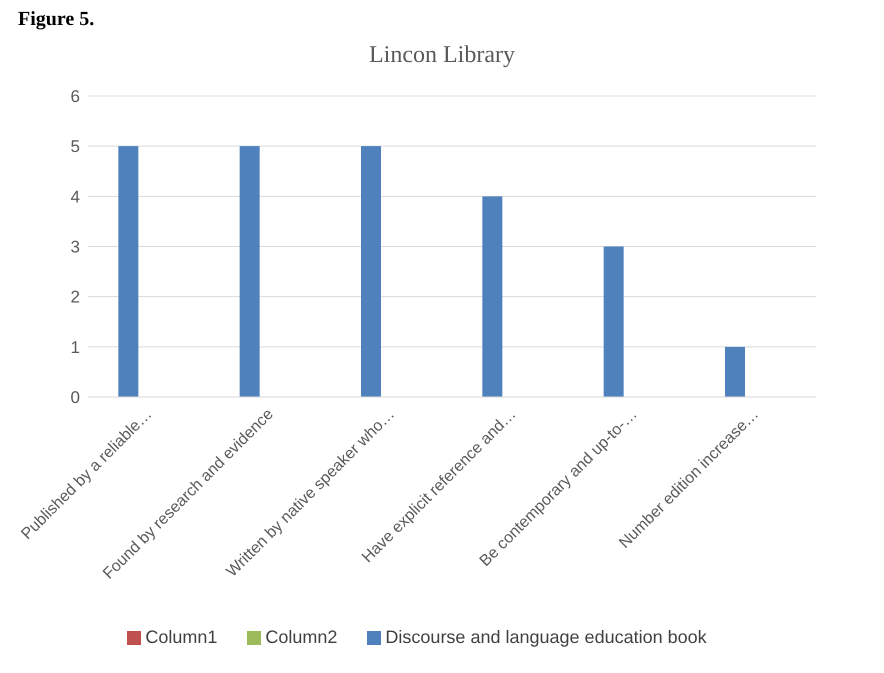 The width and height of the screenshot is (884, 673). What do you see at coordinates (75, 247) in the screenshot?
I see `y-tick-label: 3` at bounding box center [75, 247].